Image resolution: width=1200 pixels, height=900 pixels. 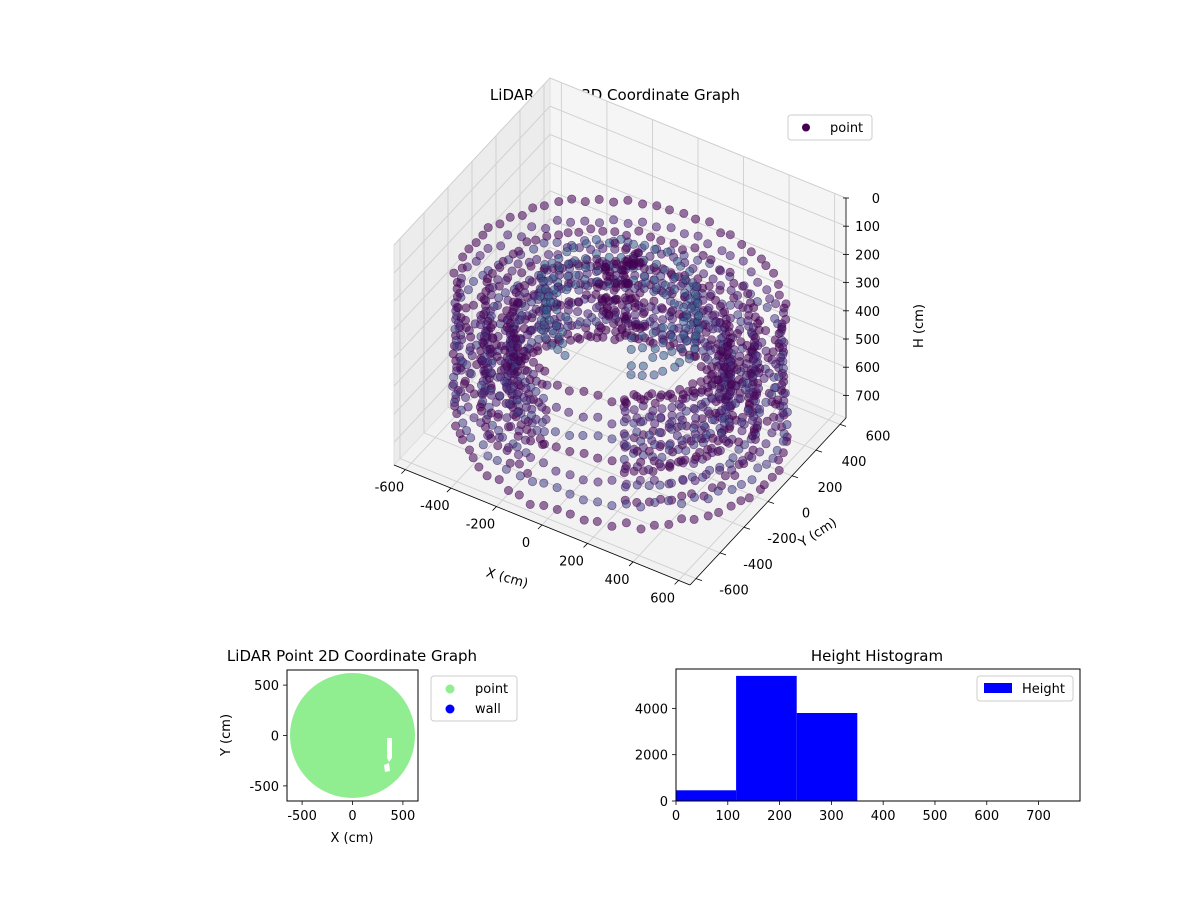 What do you see at coordinates (450, 709) in the screenshot?
I see `legend-marker-wall` at bounding box center [450, 709].